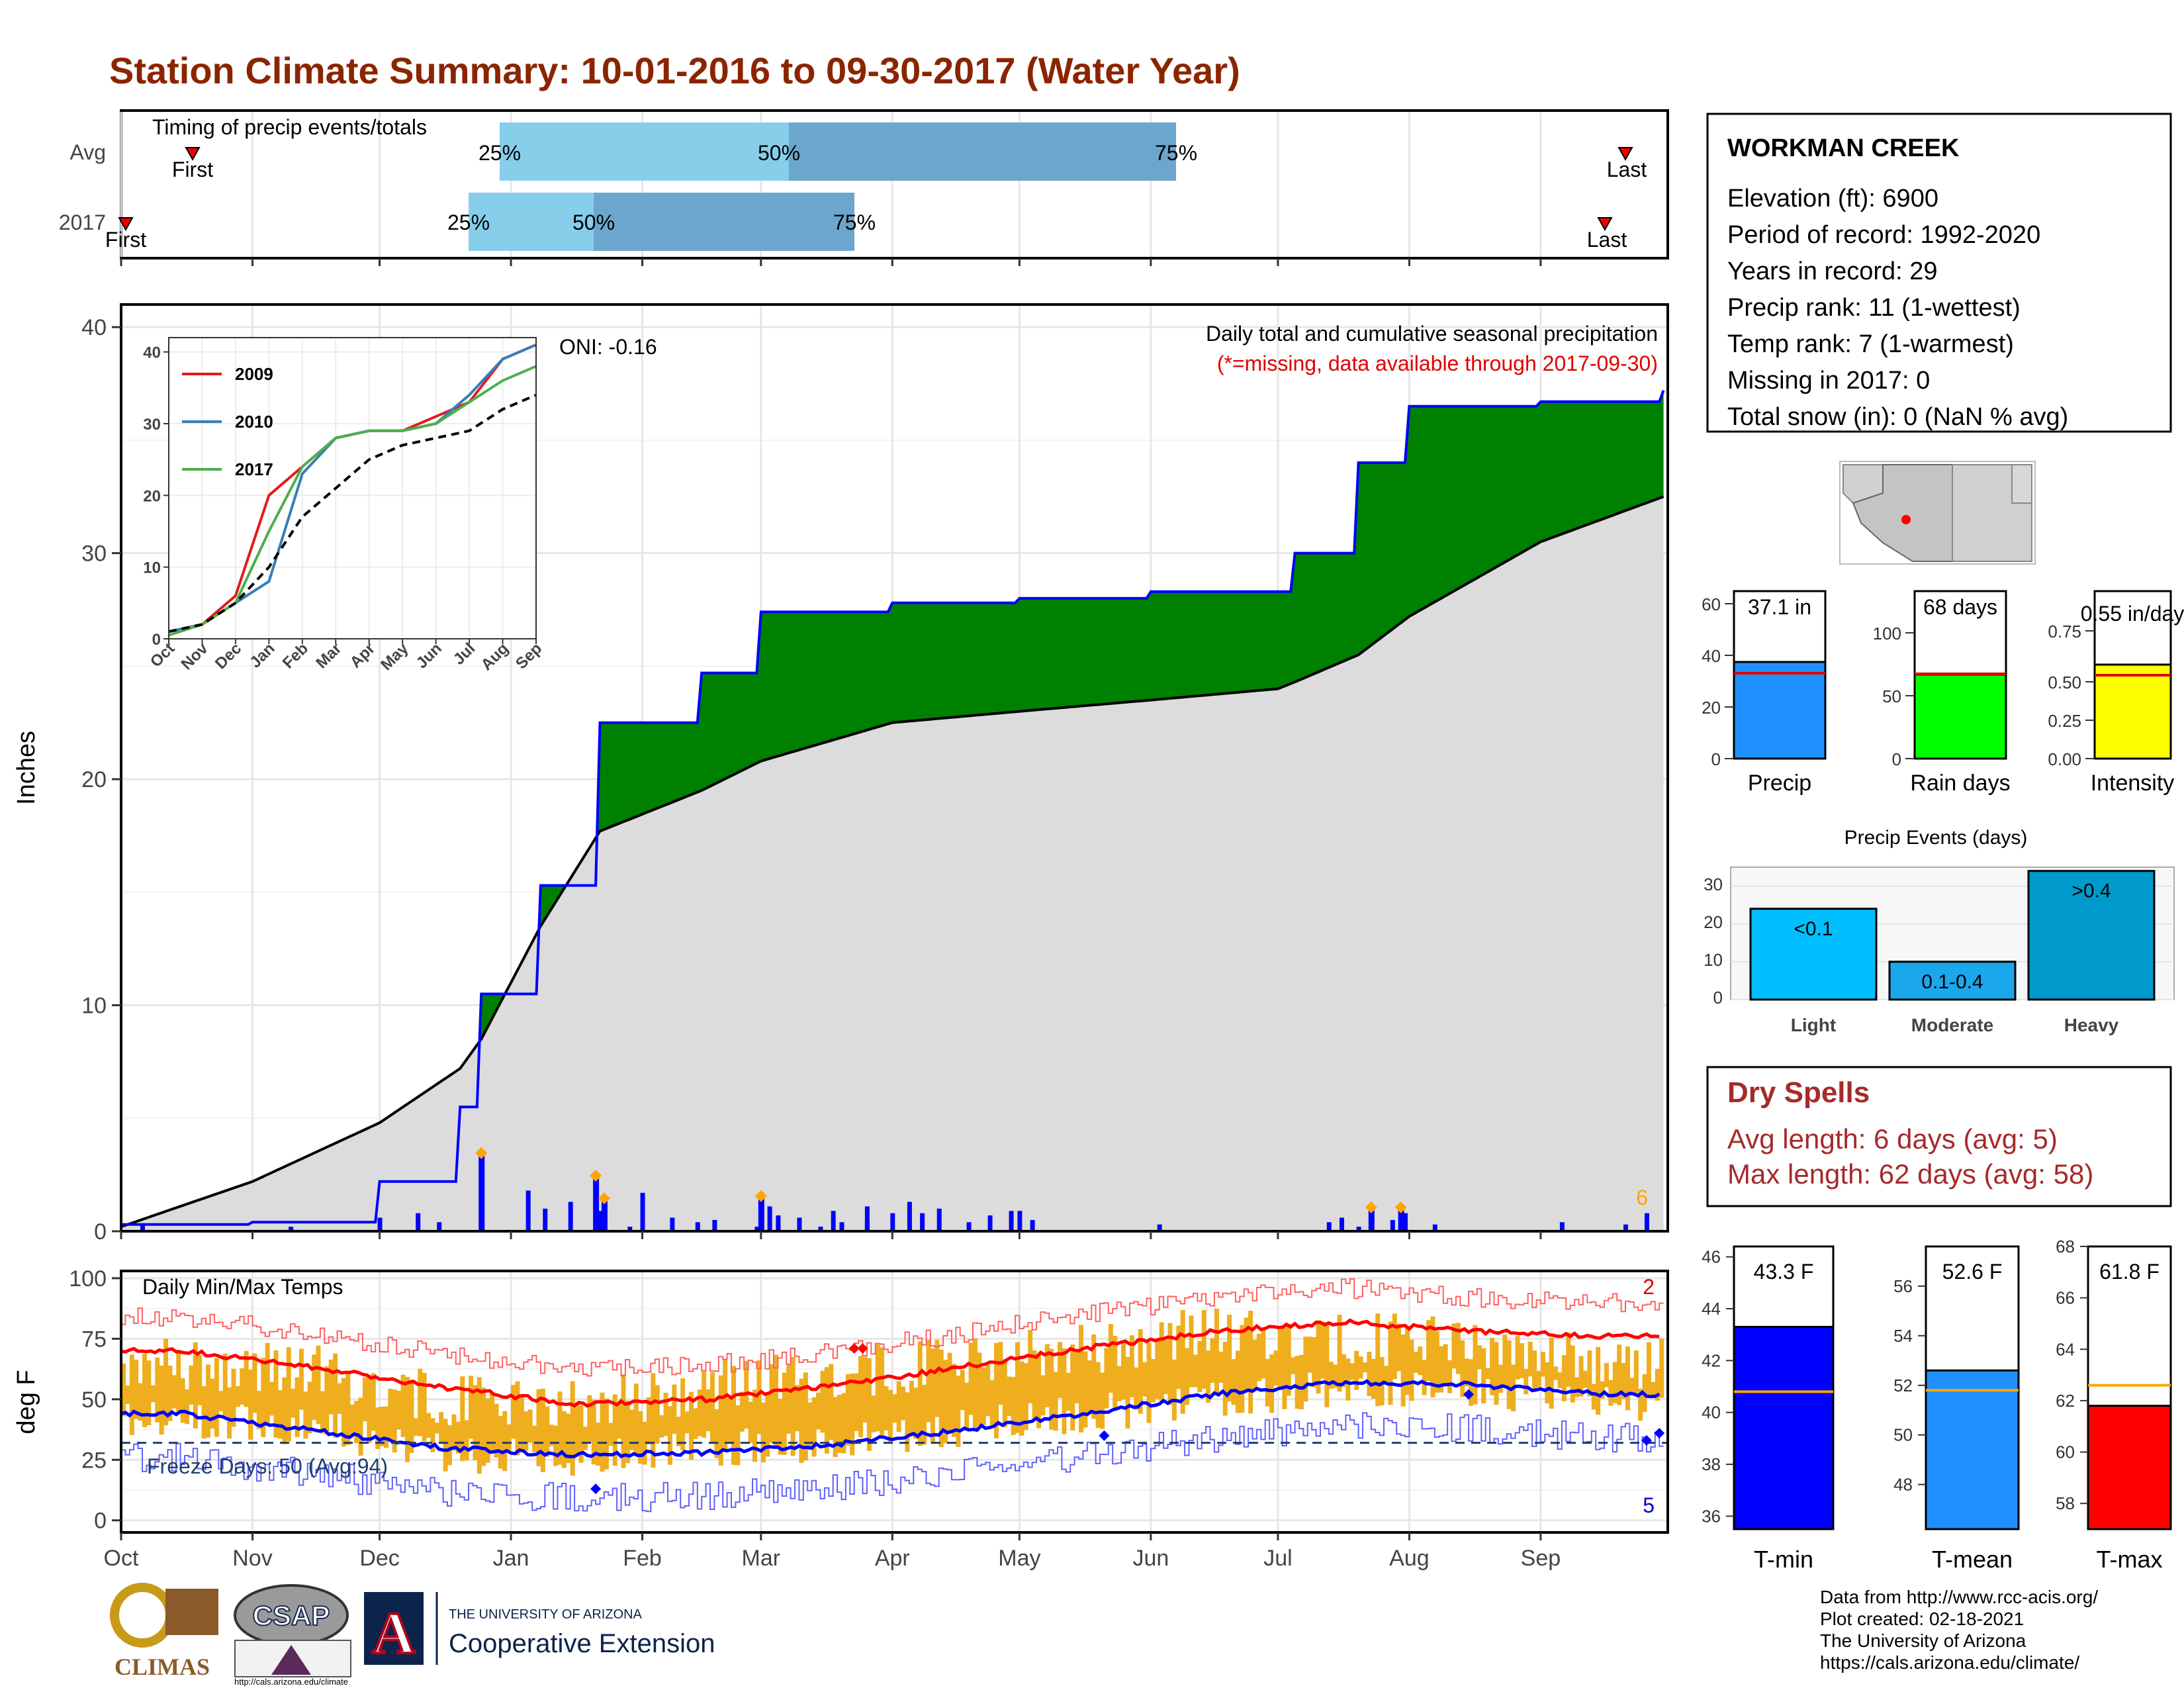 The height and width of the screenshot is (1688, 2184). Describe the element at coordinates (2133, 783) in the screenshot. I see `intensity-label: Intensity` at that location.